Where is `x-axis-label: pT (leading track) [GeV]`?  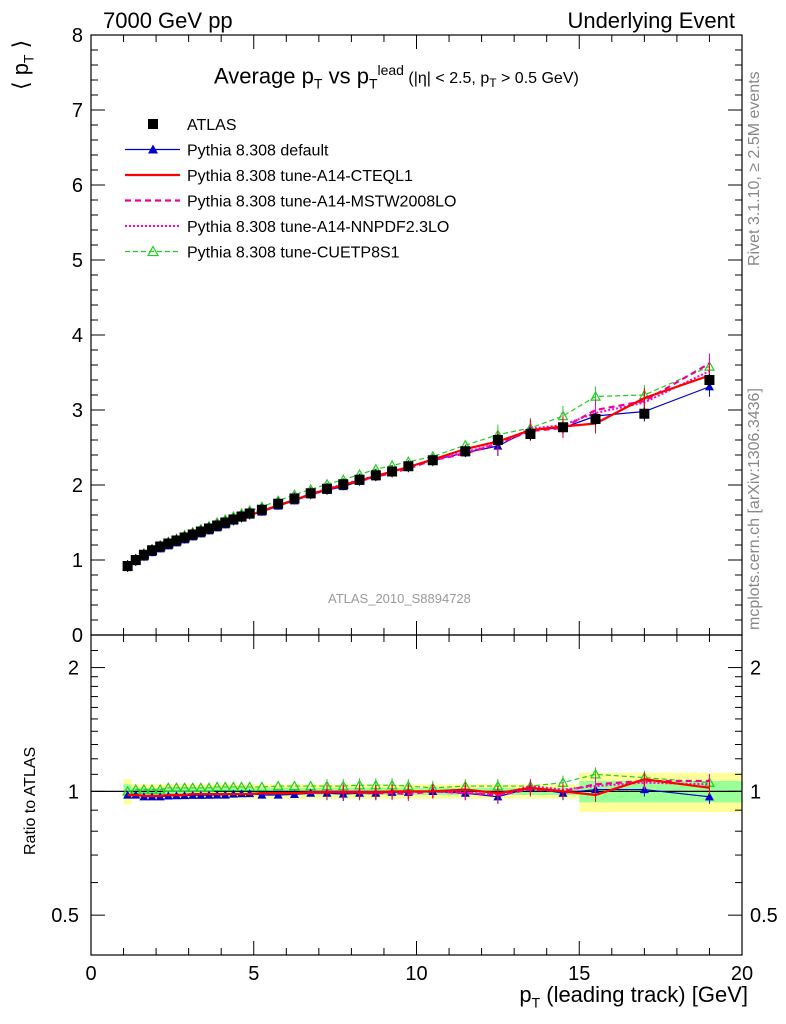 x-axis-label: pT (leading track) [GeV] is located at coordinates (633, 996).